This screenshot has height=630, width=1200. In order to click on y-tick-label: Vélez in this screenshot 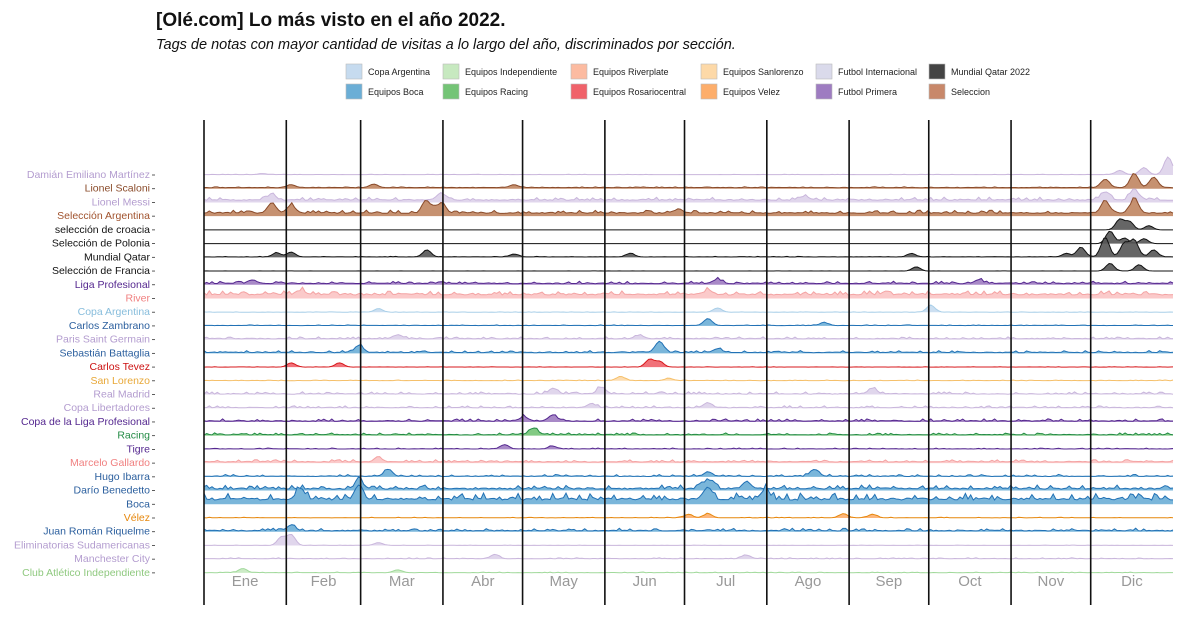, I will do `click(137, 518)`.